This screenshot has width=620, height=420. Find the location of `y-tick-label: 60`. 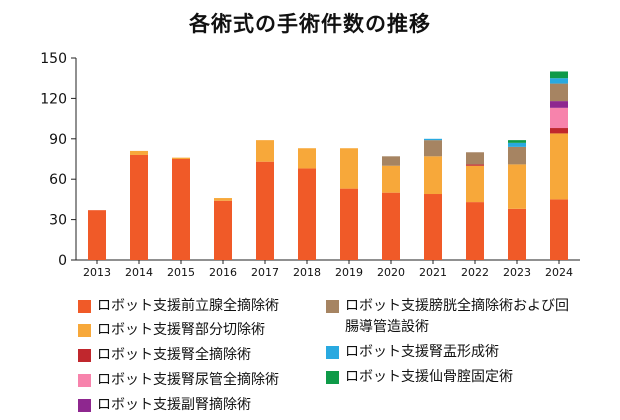

y-tick-label: 60 is located at coordinates (58, 180).